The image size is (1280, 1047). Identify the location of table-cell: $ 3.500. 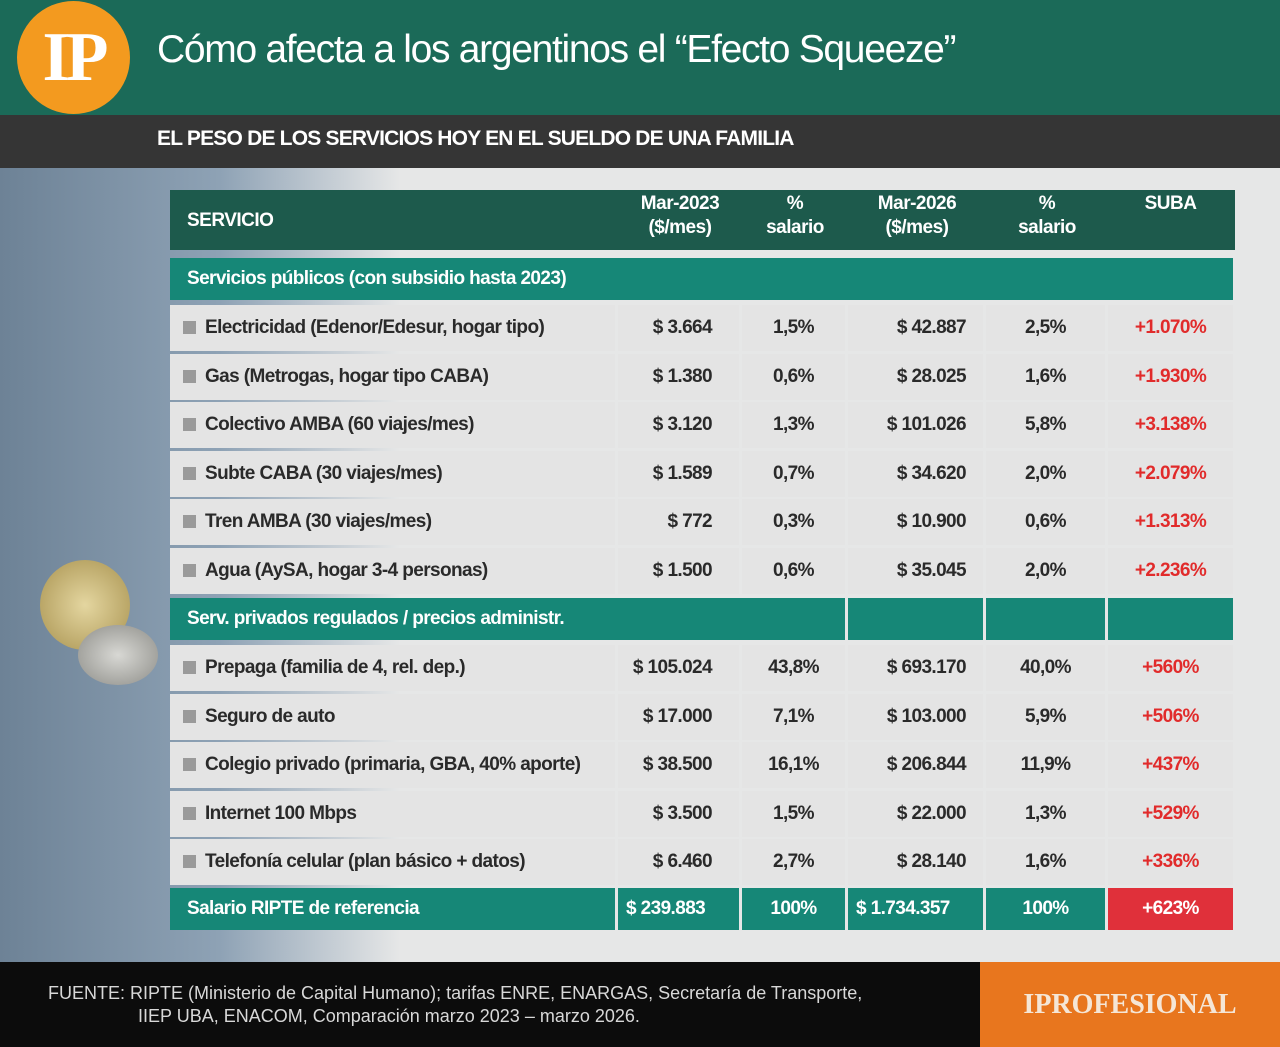
(678, 813).